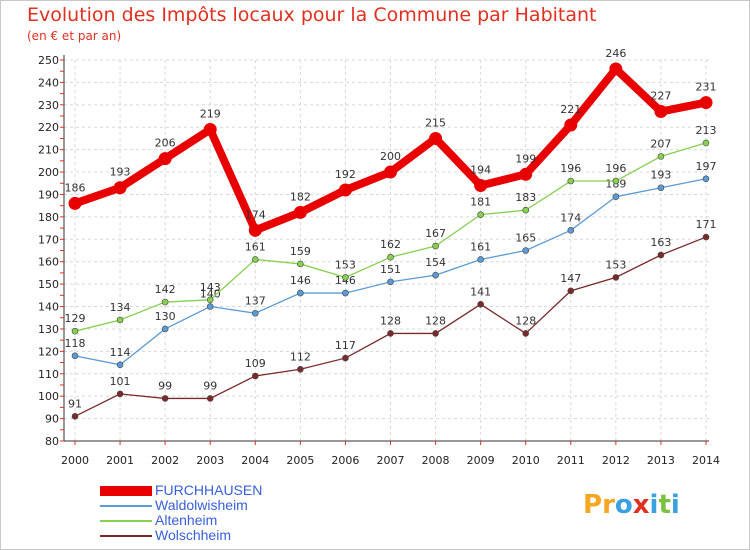 This screenshot has height=550, width=750. Describe the element at coordinates (255, 246) in the screenshot. I see `data-label-altenheim: 161` at that location.